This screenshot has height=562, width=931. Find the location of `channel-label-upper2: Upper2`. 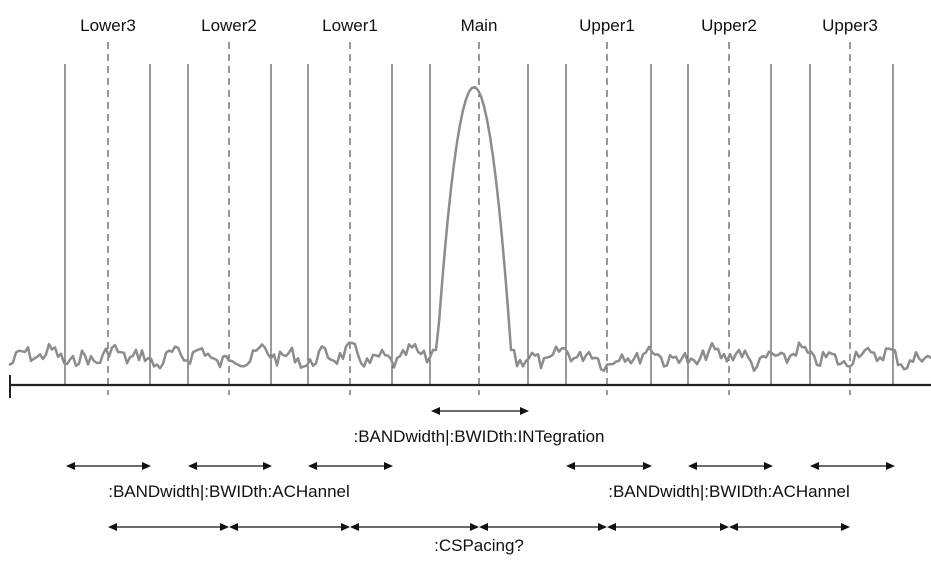

channel-label-upper2: Upper2 is located at coordinates (729, 25).